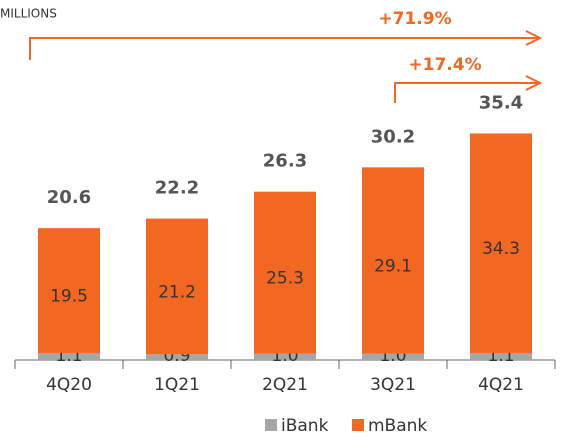 The image size is (561, 441). What do you see at coordinates (397, 426) in the screenshot?
I see `legend-label: mBank` at bounding box center [397, 426].